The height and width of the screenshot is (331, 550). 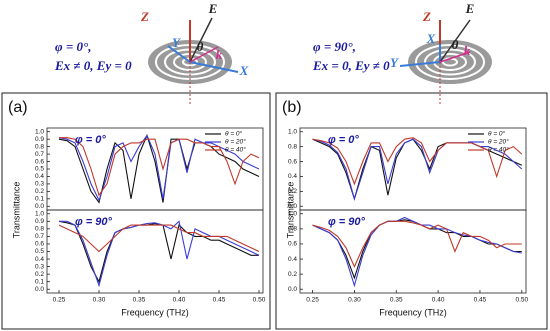 I want to click on plot-frame, so click(x=413, y=251).